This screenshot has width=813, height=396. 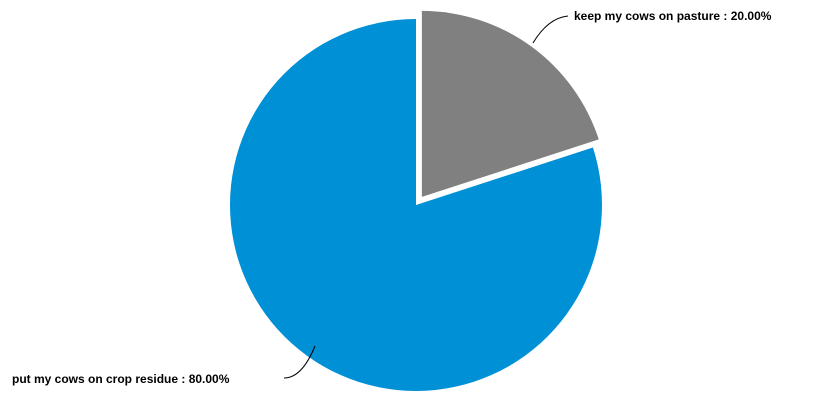 What do you see at coordinates (510, 103) in the screenshot?
I see `pie-slice-pasture` at bounding box center [510, 103].